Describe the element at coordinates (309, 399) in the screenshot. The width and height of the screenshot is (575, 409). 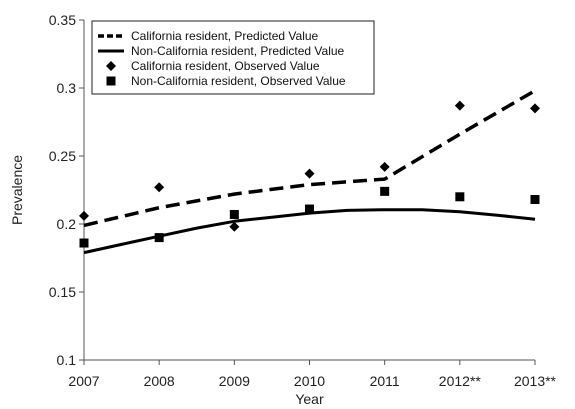
I see `x-axis-title: Year` at that location.